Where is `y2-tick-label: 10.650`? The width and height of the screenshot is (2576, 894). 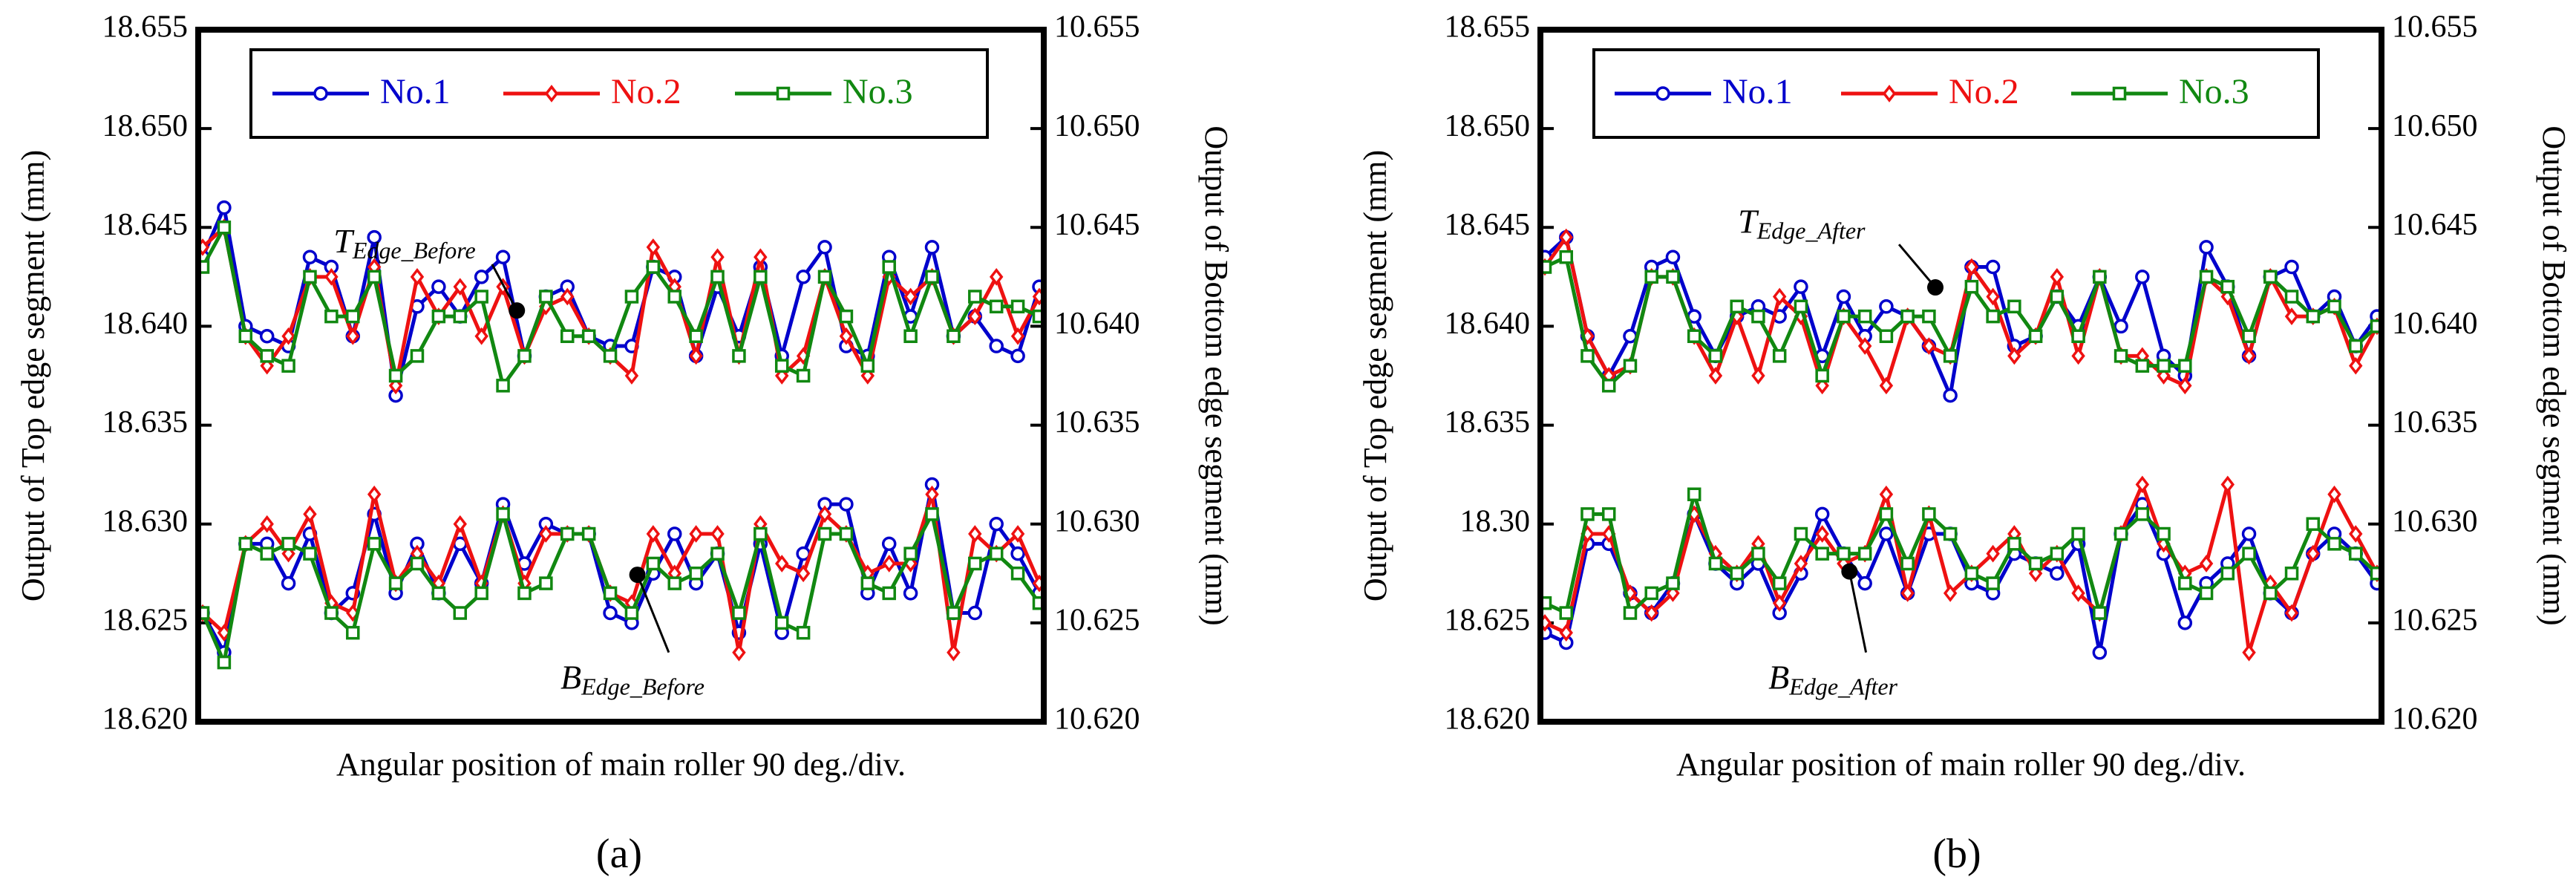
y2-tick-label: 10.650 is located at coordinates (1097, 126).